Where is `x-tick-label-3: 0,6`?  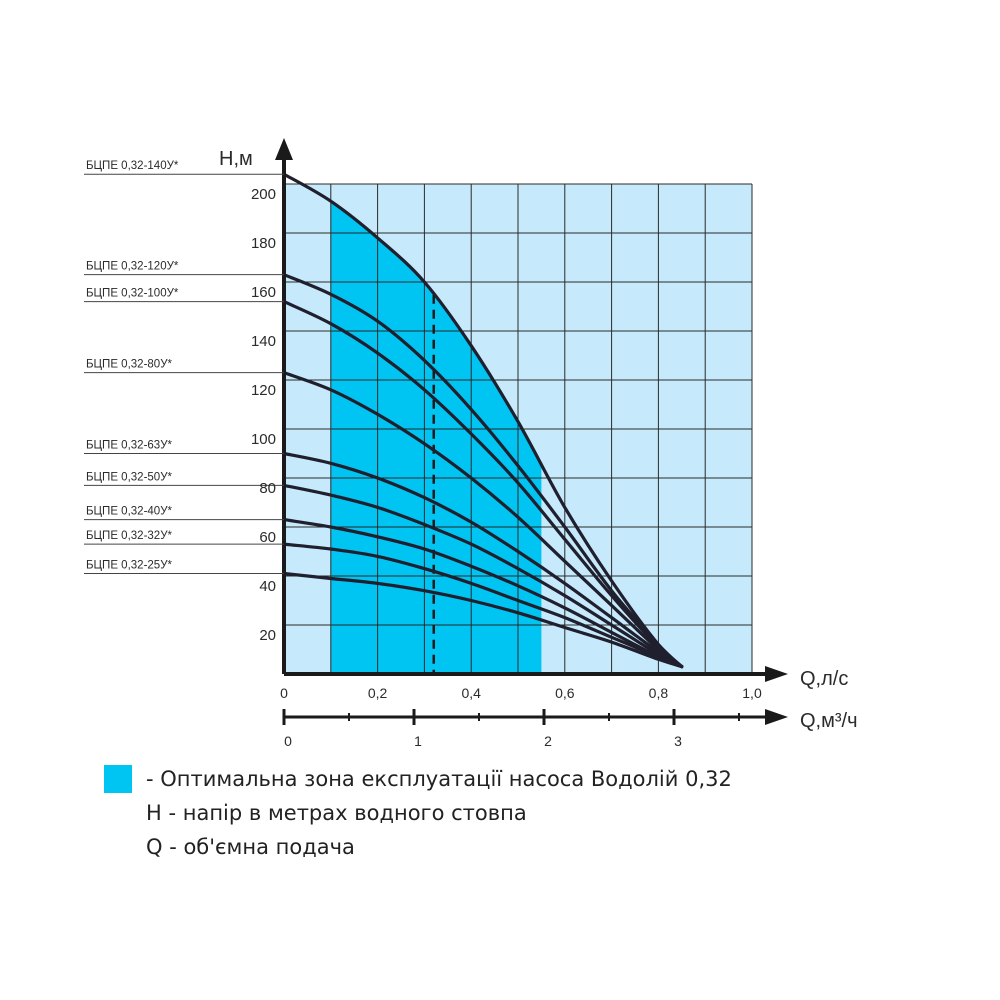 x-tick-label-3: 0,6 is located at coordinates (565, 693).